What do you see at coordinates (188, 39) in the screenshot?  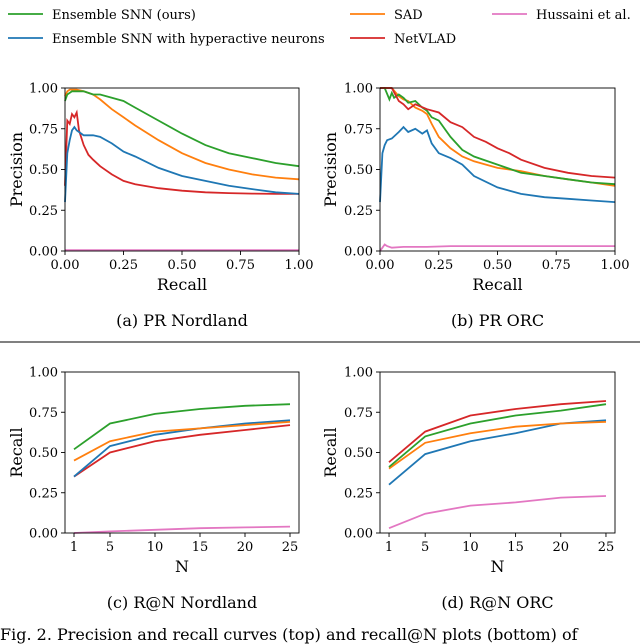 I see `legend-label-hyperactive: Ensemble SNN with hyperactive neurons` at bounding box center [188, 39].